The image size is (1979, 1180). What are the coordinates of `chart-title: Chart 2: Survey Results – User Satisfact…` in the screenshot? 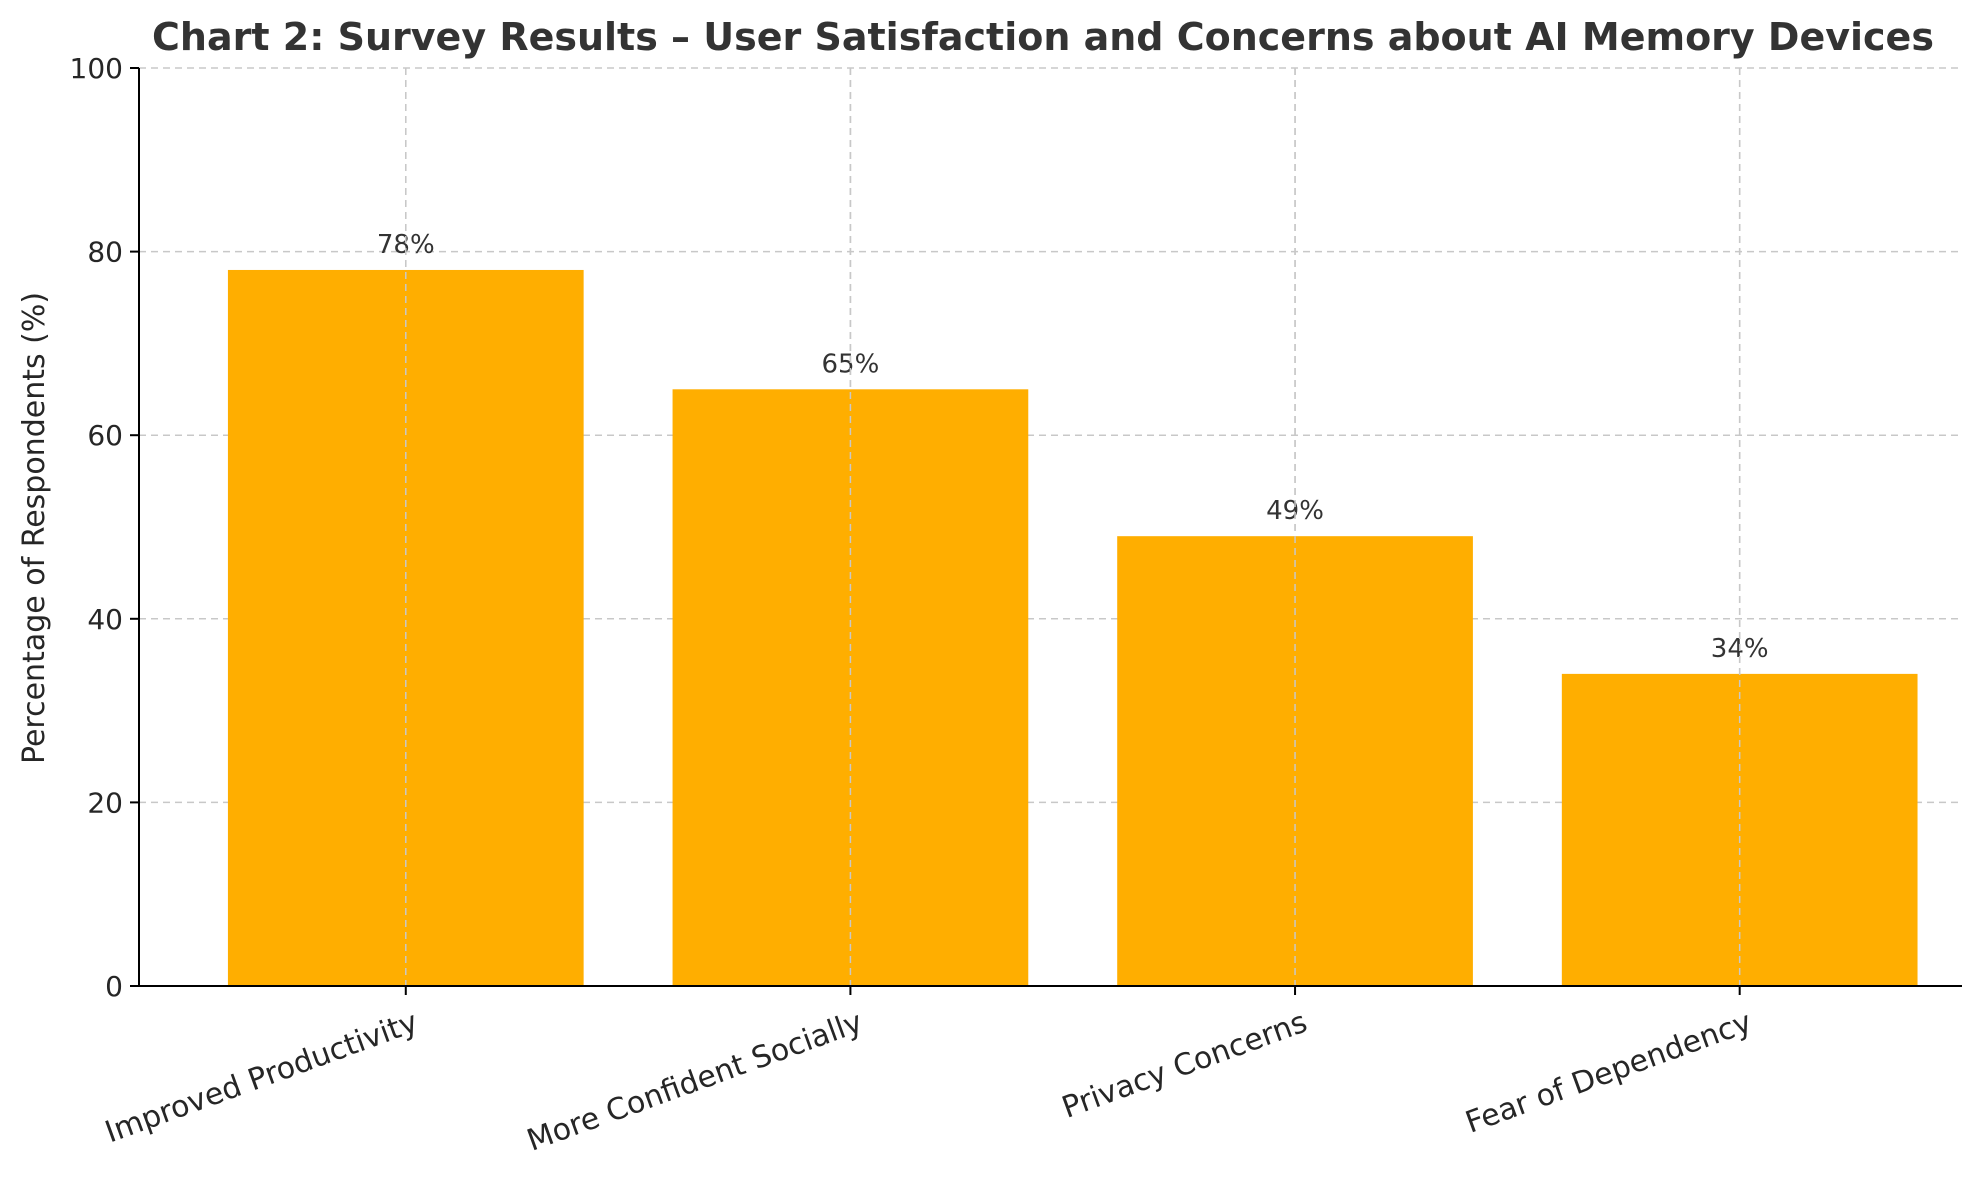 It's located at (1043, 37).